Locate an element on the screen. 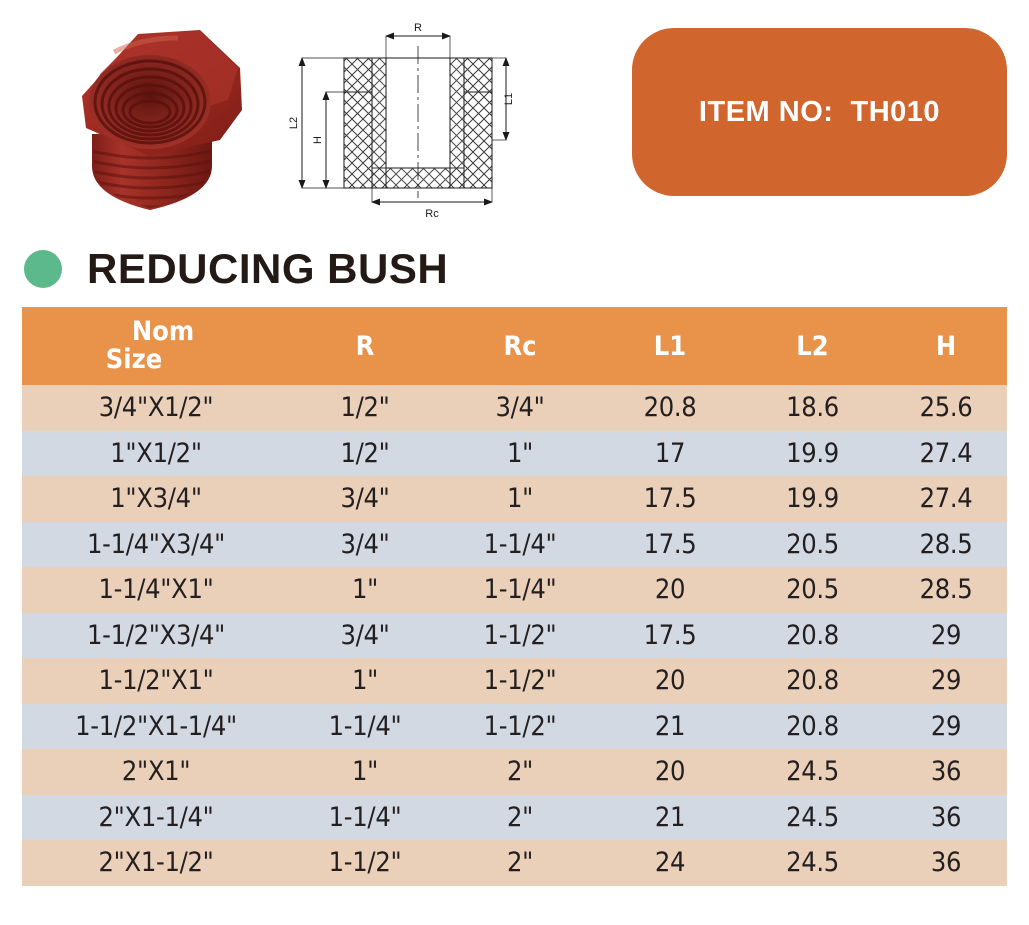 The image size is (1029, 925). cell-nom-size: 1-1/2"X1-1/4" is located at coordinates (156, 726).